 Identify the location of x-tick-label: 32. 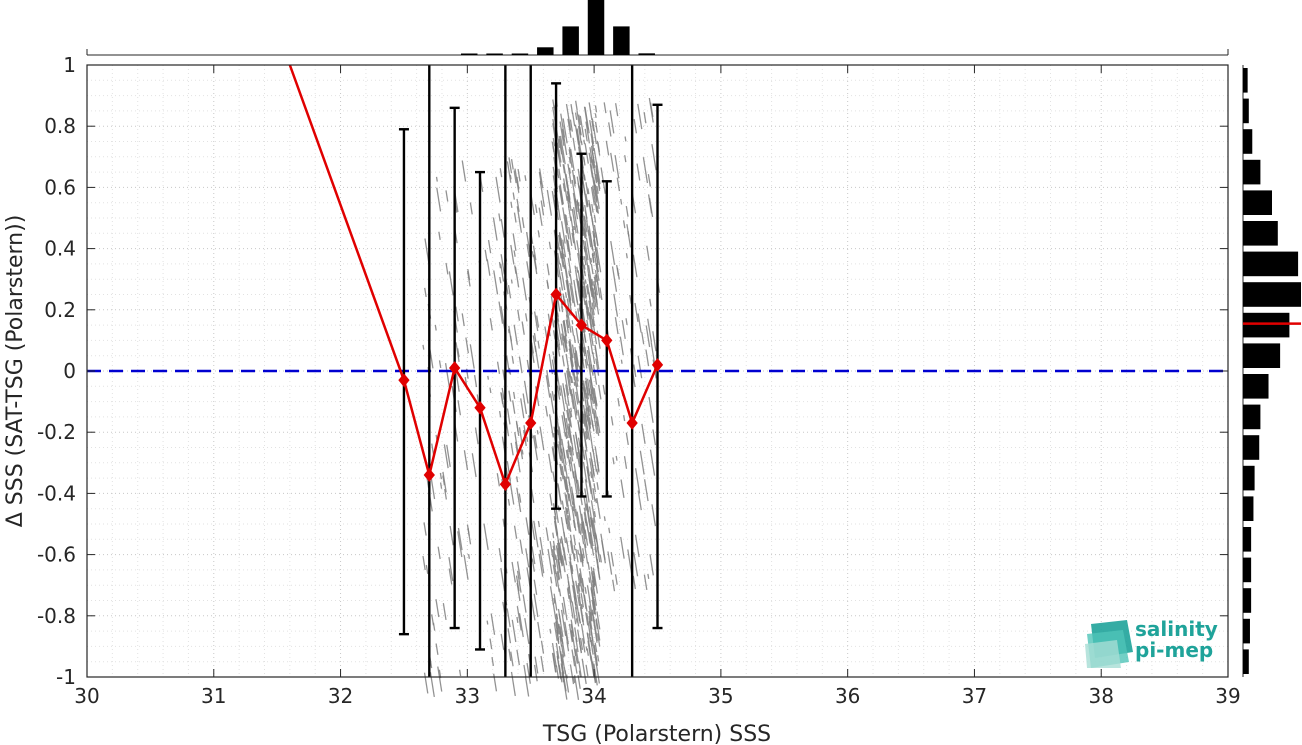
(340, 696).